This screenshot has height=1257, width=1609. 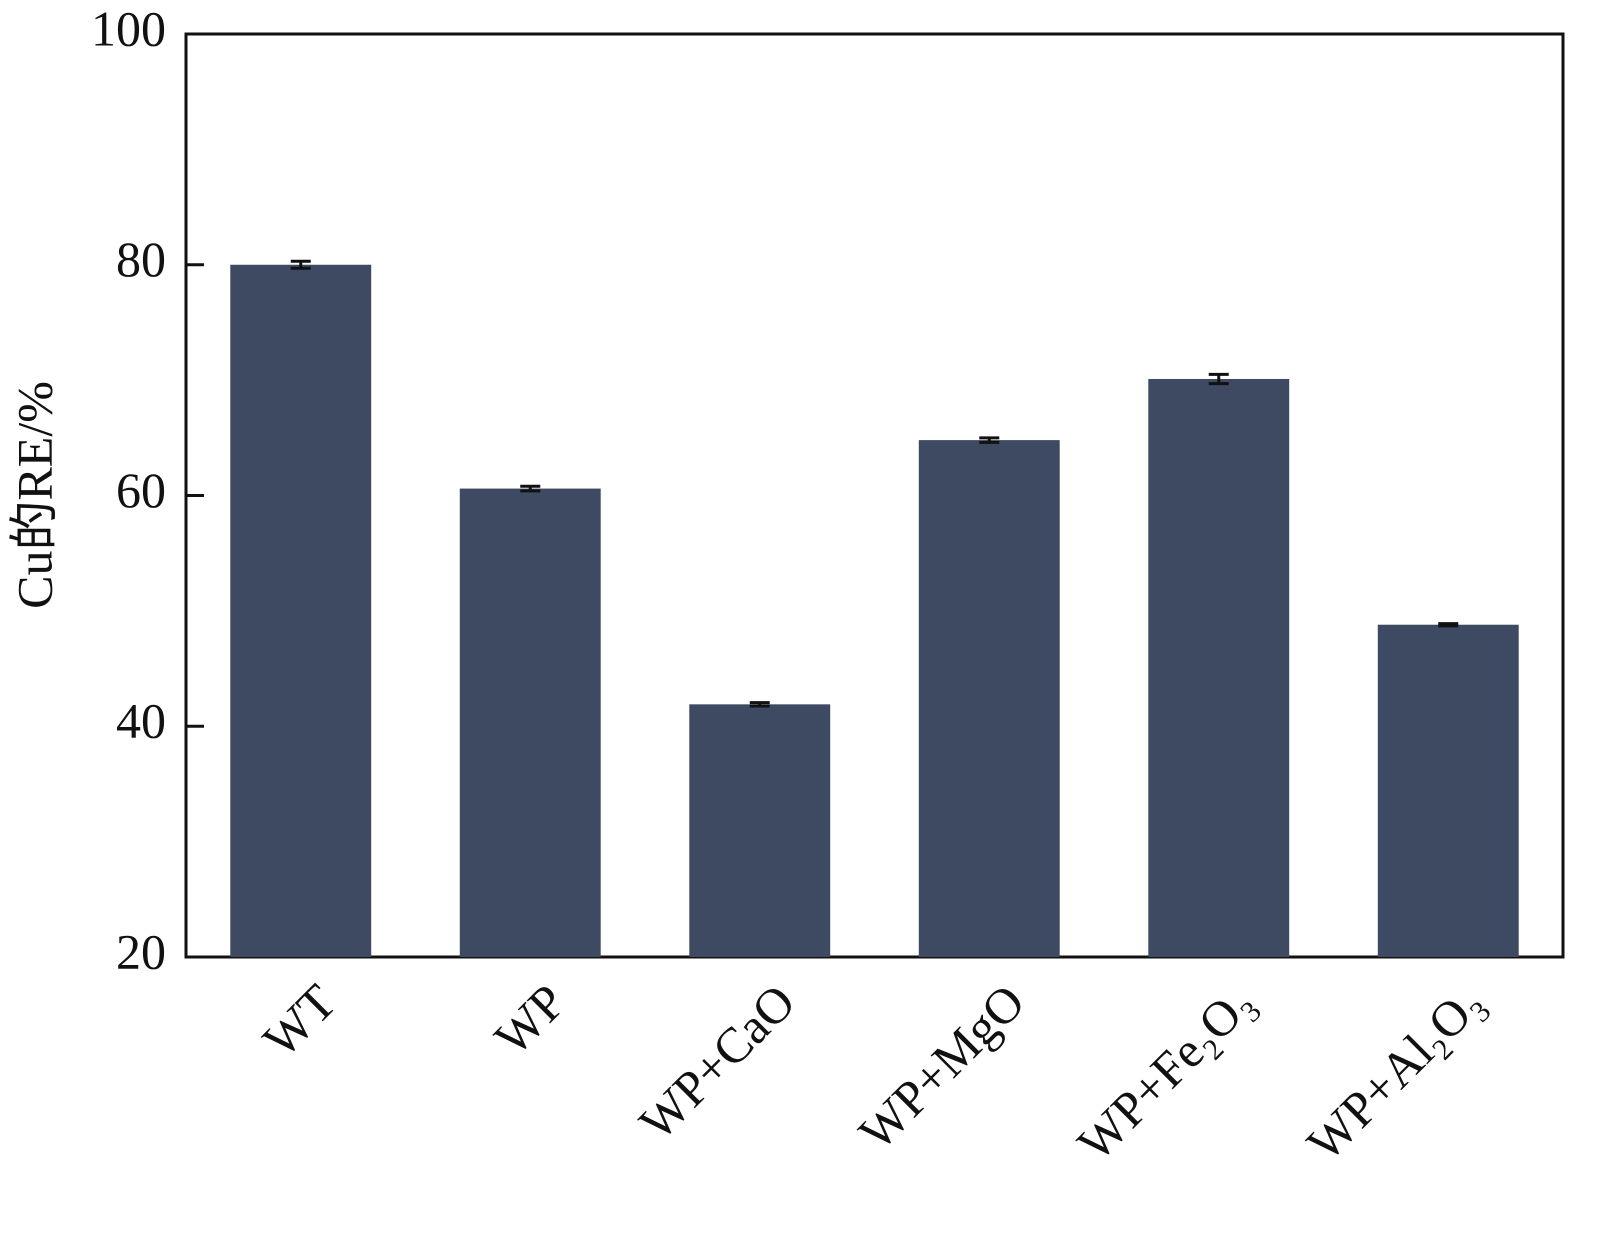 What do you see at coordinates (141, 259) in the screenshot?
I see `y-tick-label: 80` at bounding box center [141, 259].